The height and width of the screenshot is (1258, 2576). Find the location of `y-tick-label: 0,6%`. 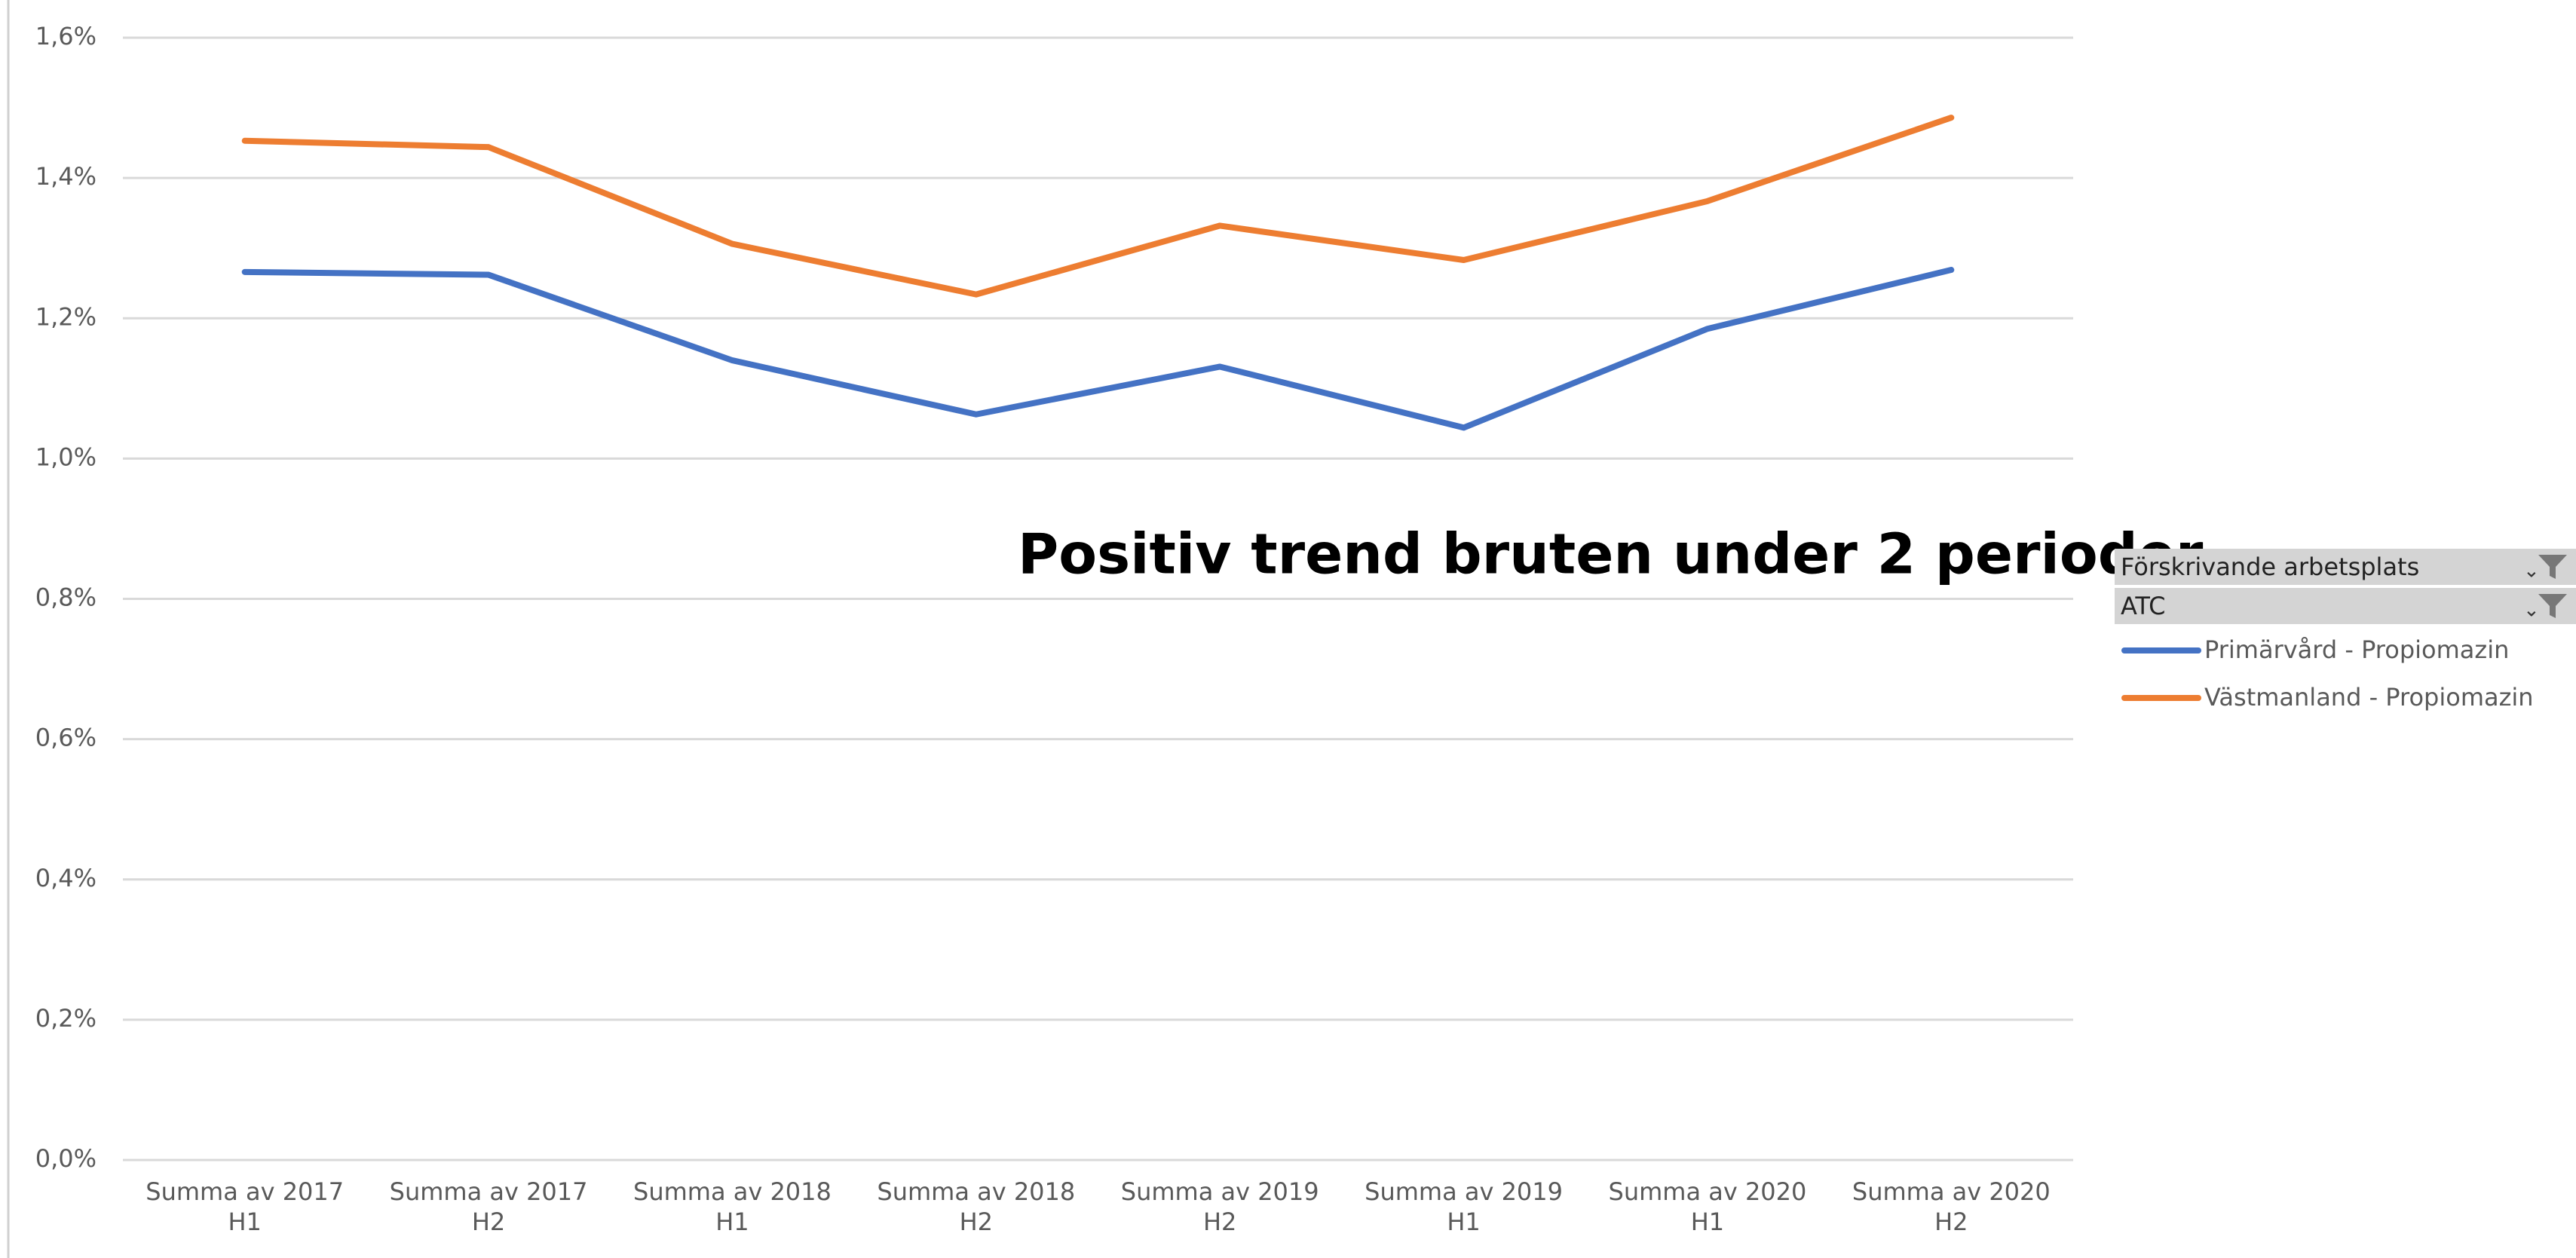

y-tick-label: 0,6% is located at coordinates (65, 738).